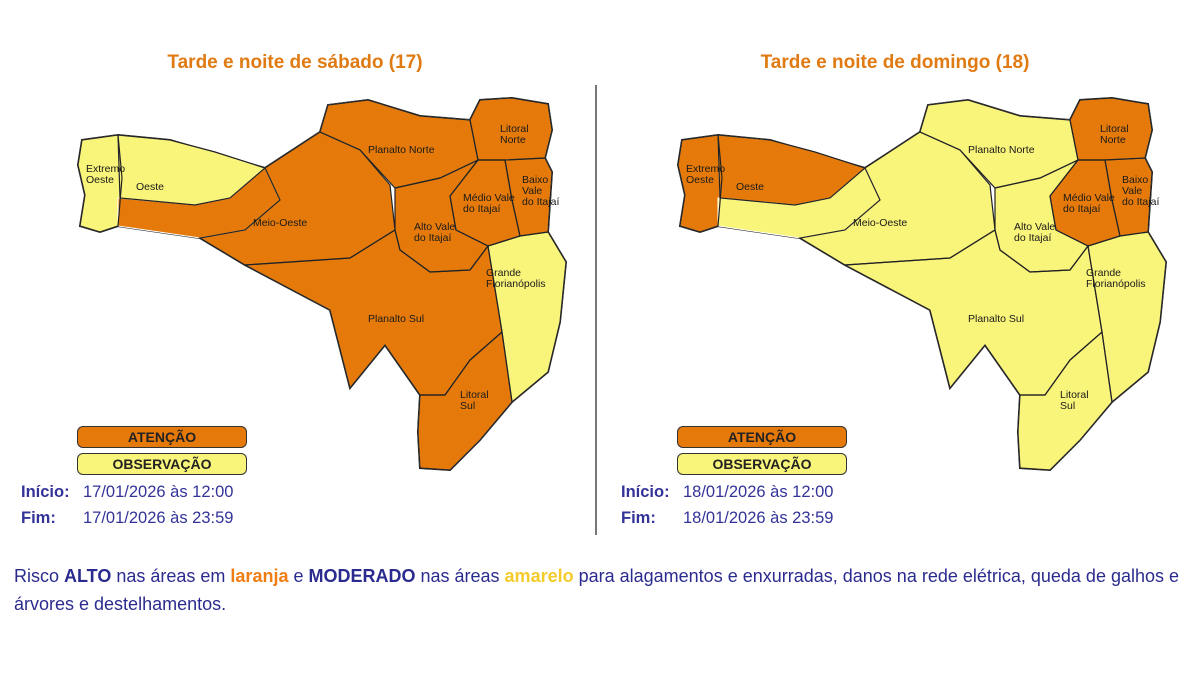 Image resolution: width=1200 pixels, height=675 pixels. What do you see at coordinates (758, 518) in the screenshot?
I see `end-value: 18/01/2026 às 23:59` at bounding box center [758, 518].